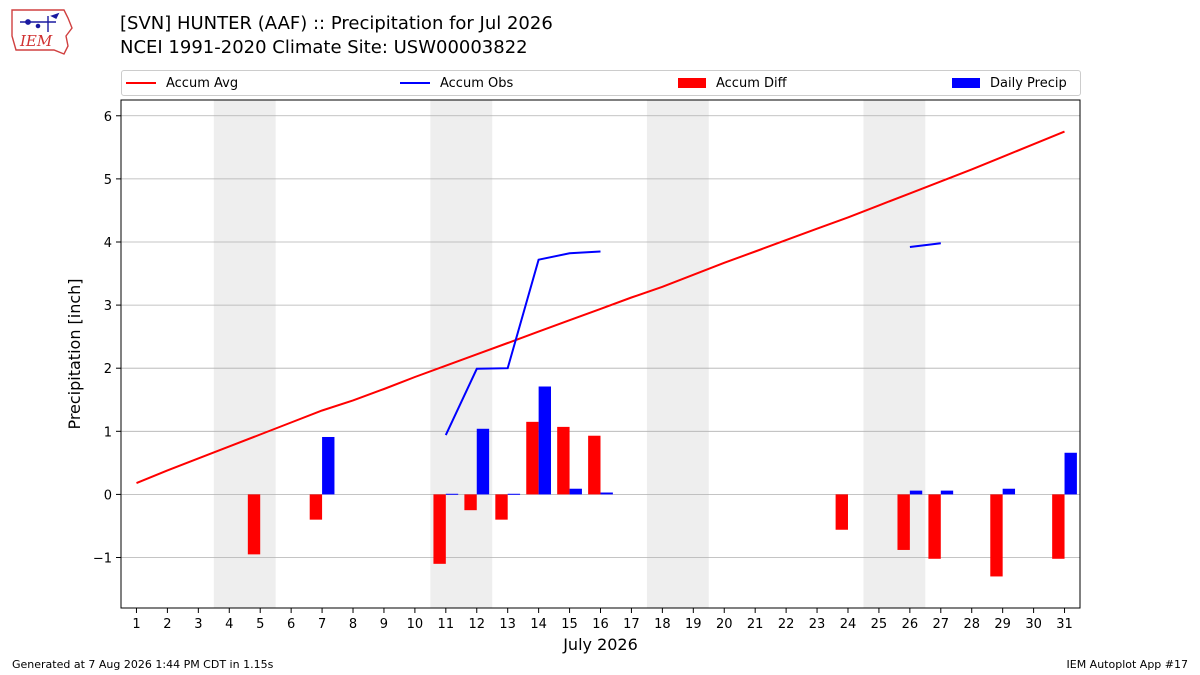 The image size is (1200, 675). I want to click on x-tick-label: 26, so click(910, 624).